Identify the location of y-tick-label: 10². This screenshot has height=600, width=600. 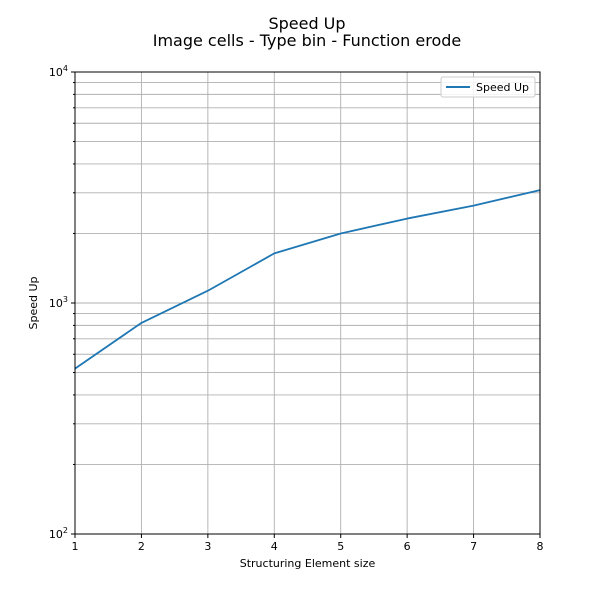
(58, 533).